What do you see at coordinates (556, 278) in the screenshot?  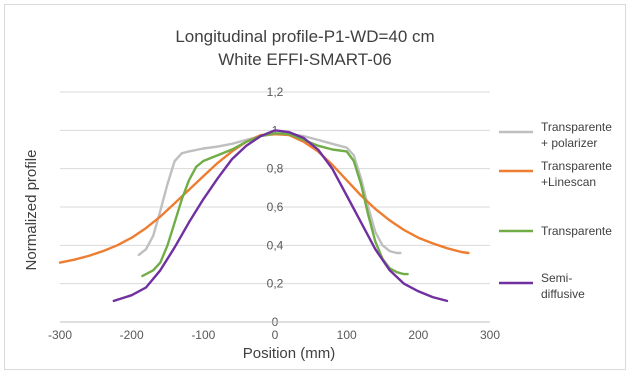 I see `legend-label-line: Semi-` at bounding box center [556, 278].